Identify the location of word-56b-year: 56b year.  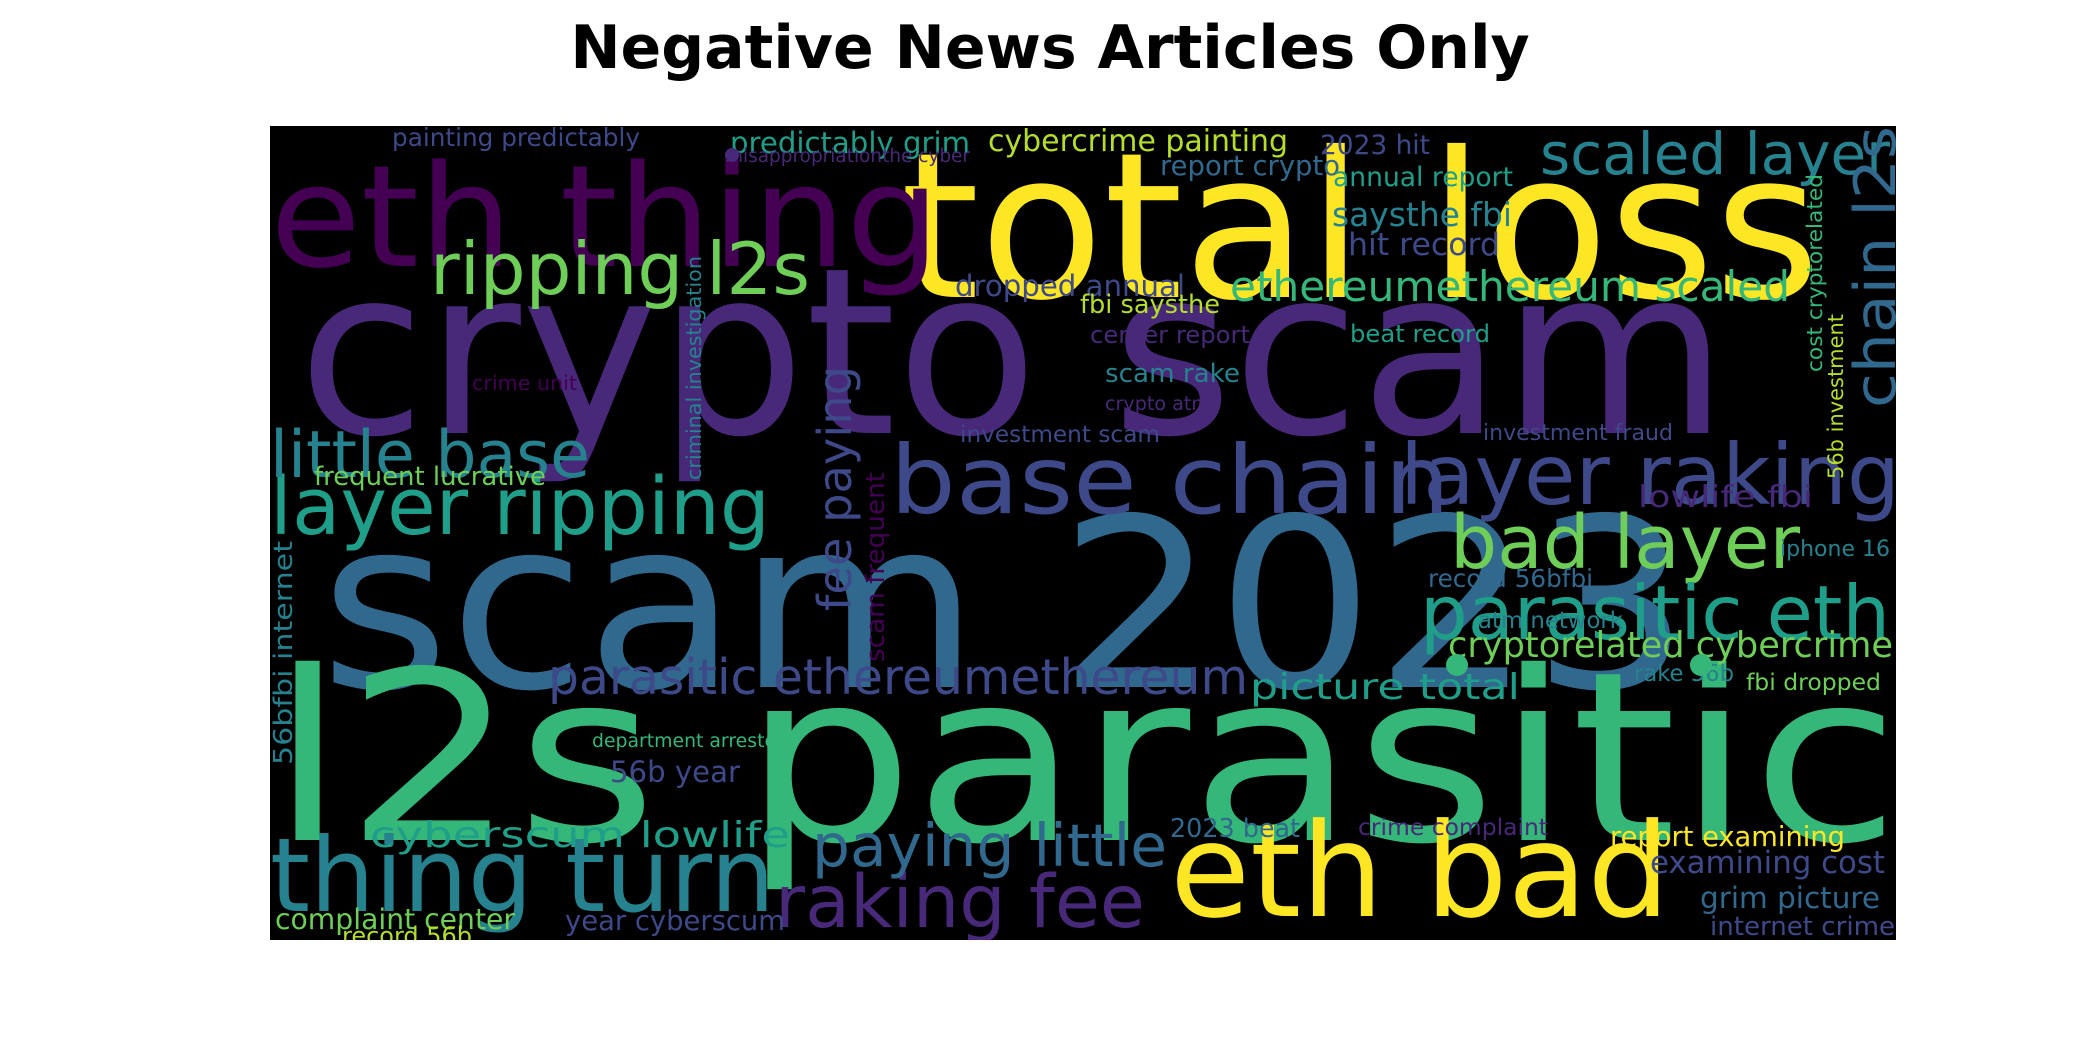
(675, 772).